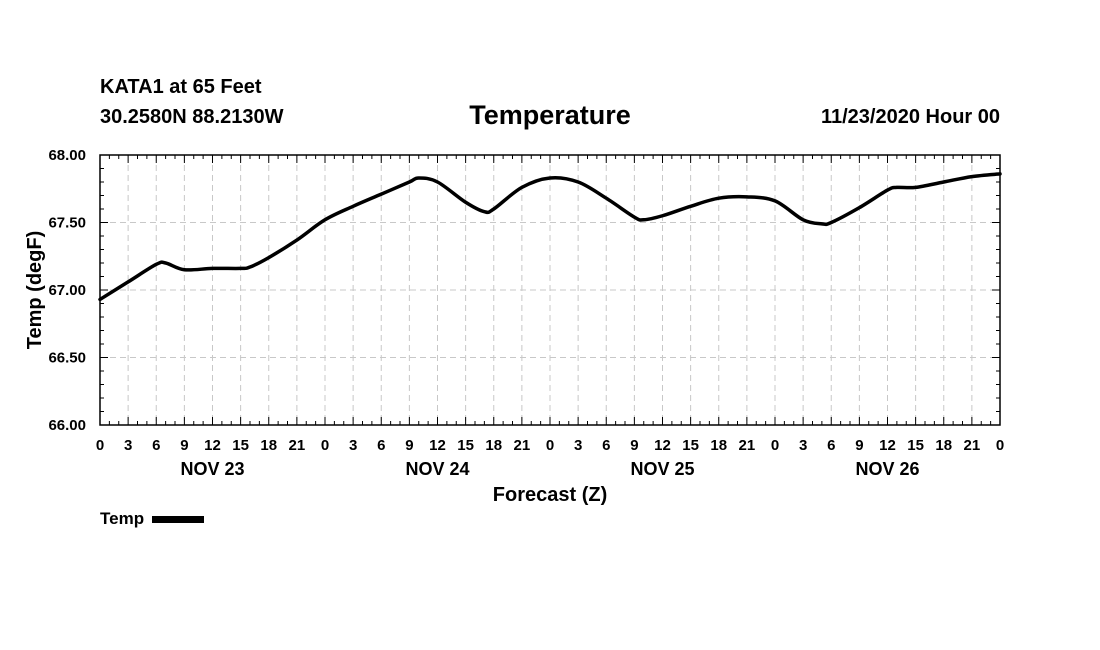  What do you see at coordinates (35, 290) in the screenshot?
I see `y-axis-label: Temp (degF)` at bounding box center [35, 290].